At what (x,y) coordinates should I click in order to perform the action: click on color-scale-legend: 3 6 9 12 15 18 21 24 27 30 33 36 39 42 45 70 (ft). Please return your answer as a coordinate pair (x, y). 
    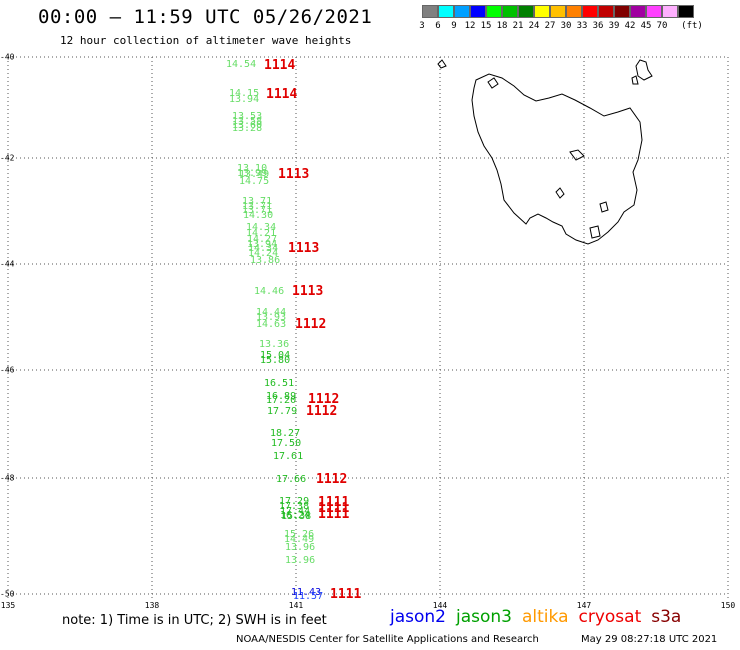
    Looking at the image, I should click on (561, 18).